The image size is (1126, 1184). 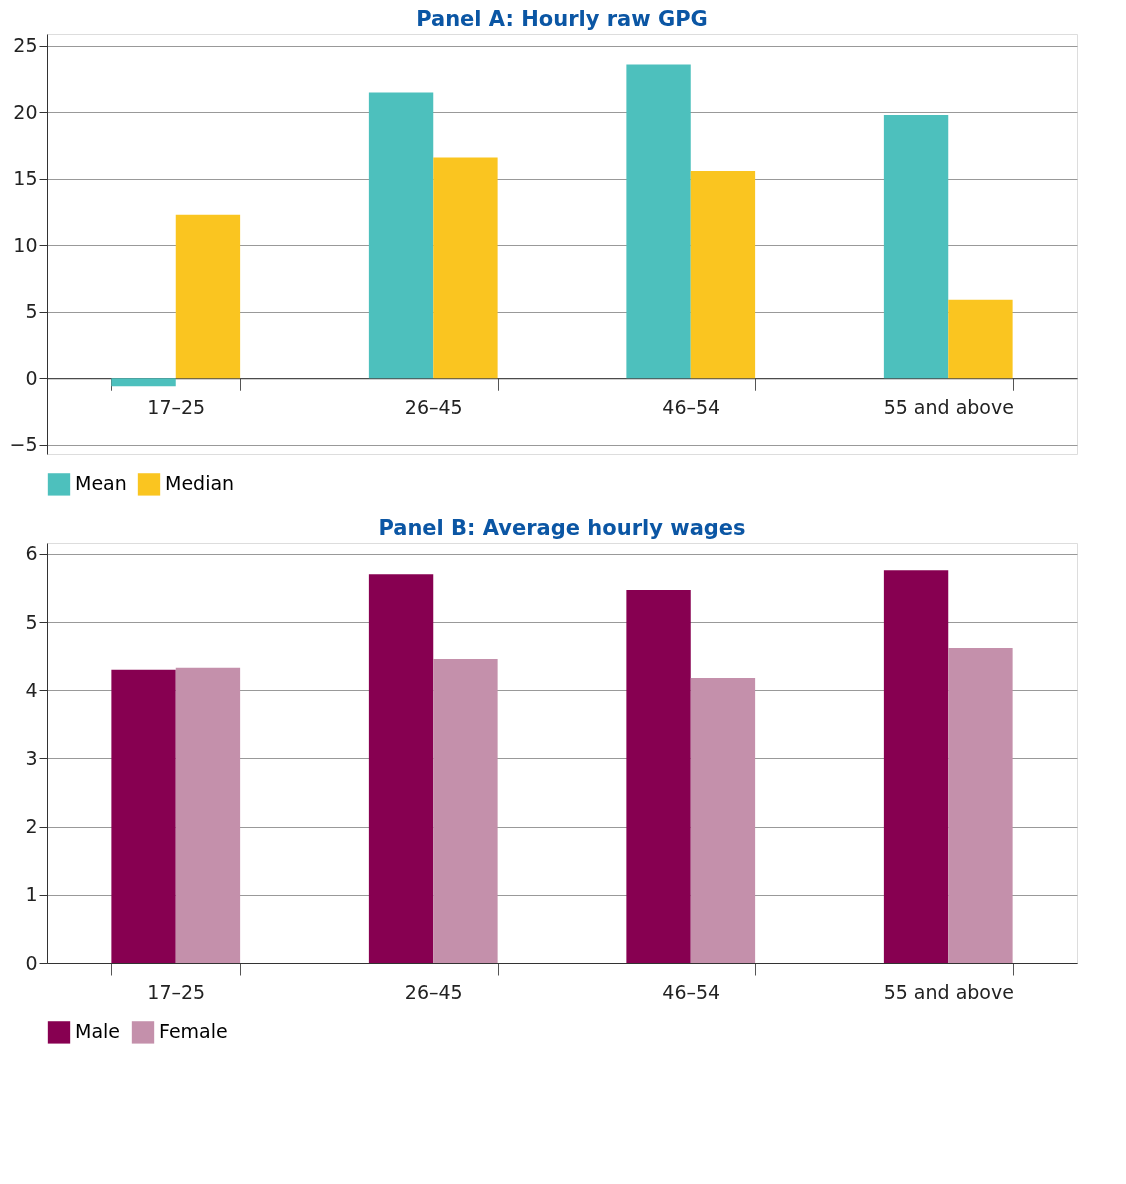 I want to click on y-tick-label: 6, so click(x=31, y=553).